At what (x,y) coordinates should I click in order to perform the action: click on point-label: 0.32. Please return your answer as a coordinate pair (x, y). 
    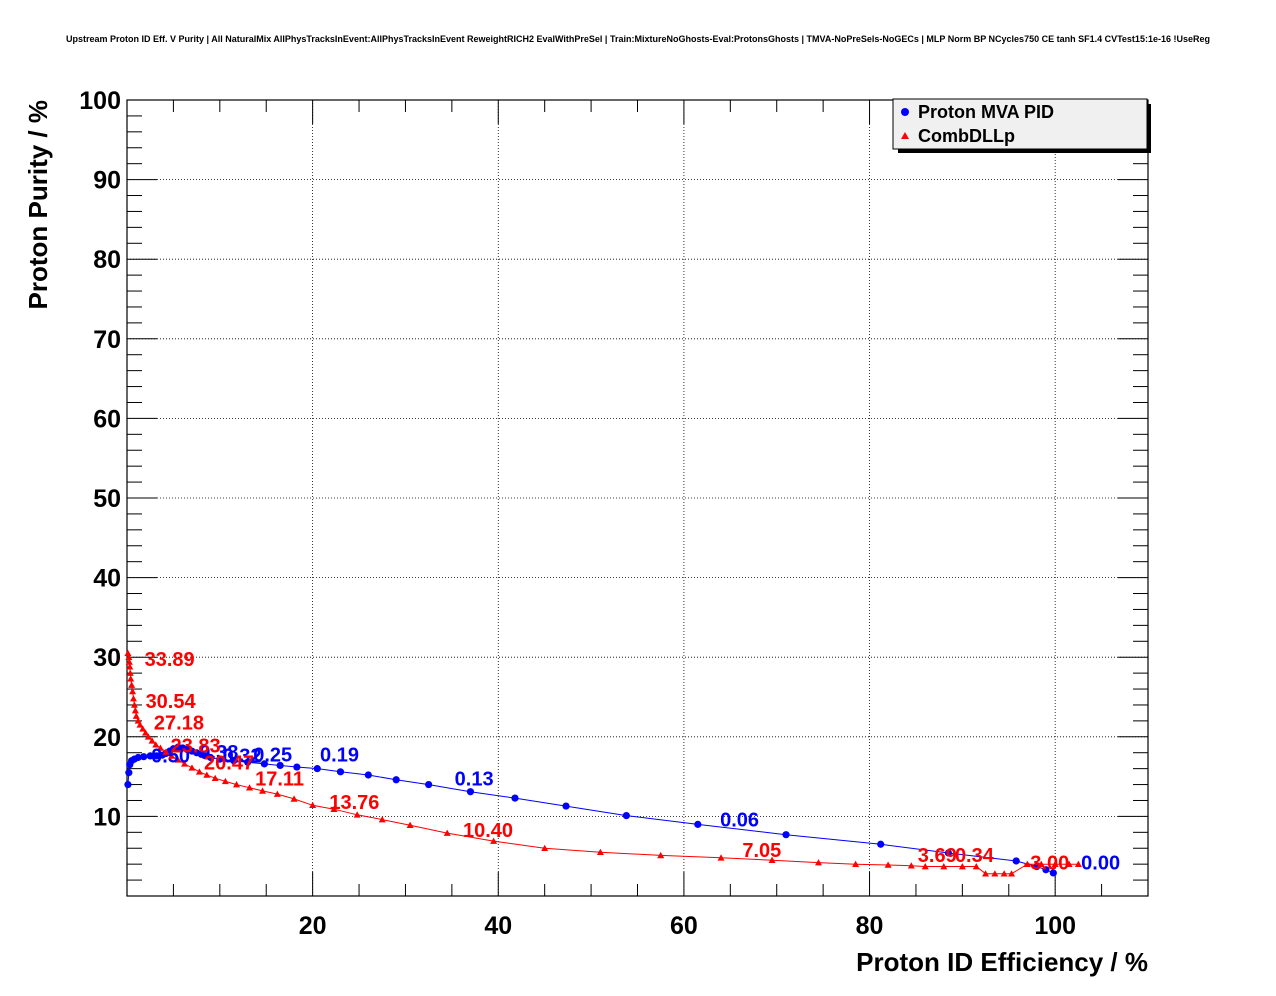
    Looking at the image, I should click on (242, 756).